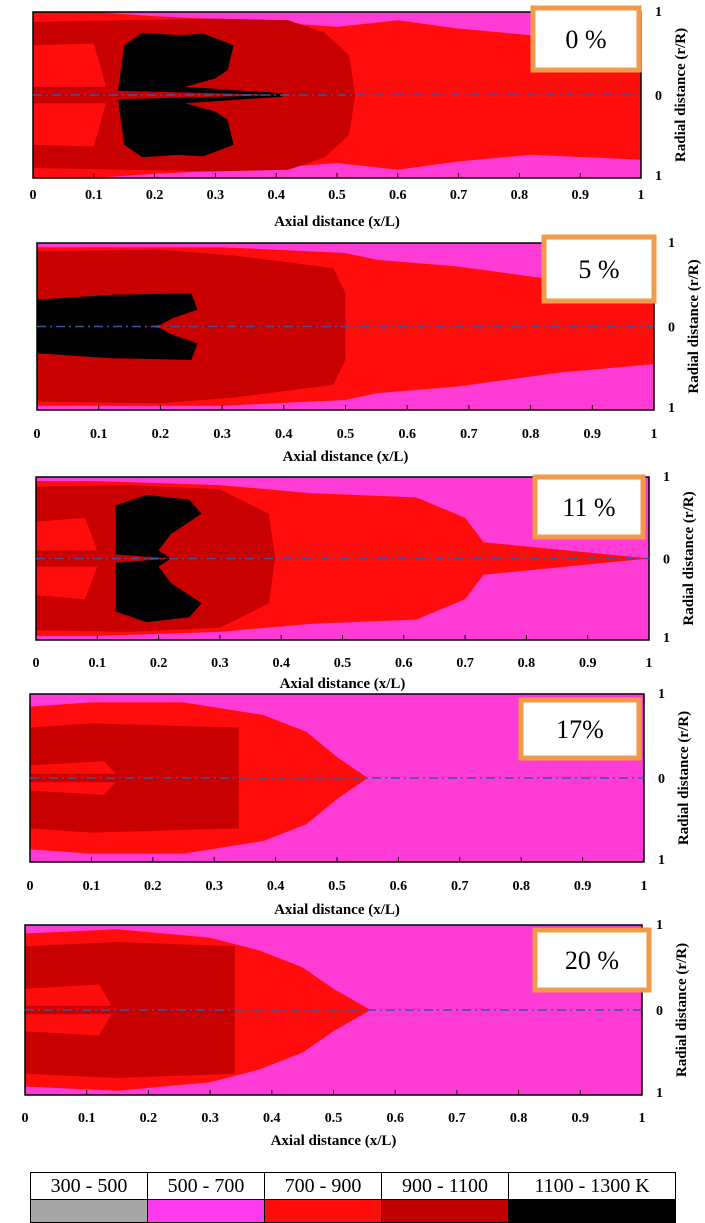  Describe the element at coordinates (444, 1186) in the screenshot. I see `legend-label-900-1100: 900 - 1100` at that location.